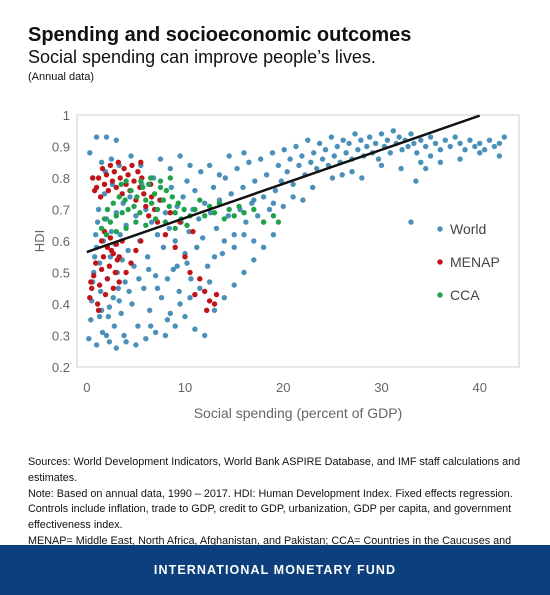 This screenshot has width=550, height=595. What do you see at coordinates (190, 206) in the screenshot?
I see `series-cca` at bounding box center [190, 206].